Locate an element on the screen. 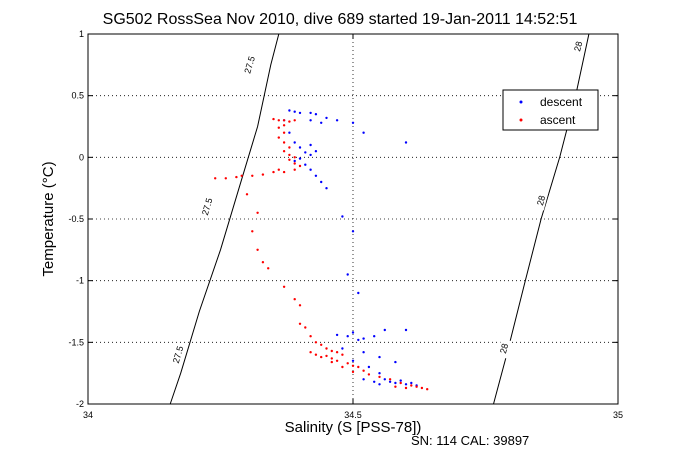  y-tick-label: -2 is located at coordinates (80, 404).